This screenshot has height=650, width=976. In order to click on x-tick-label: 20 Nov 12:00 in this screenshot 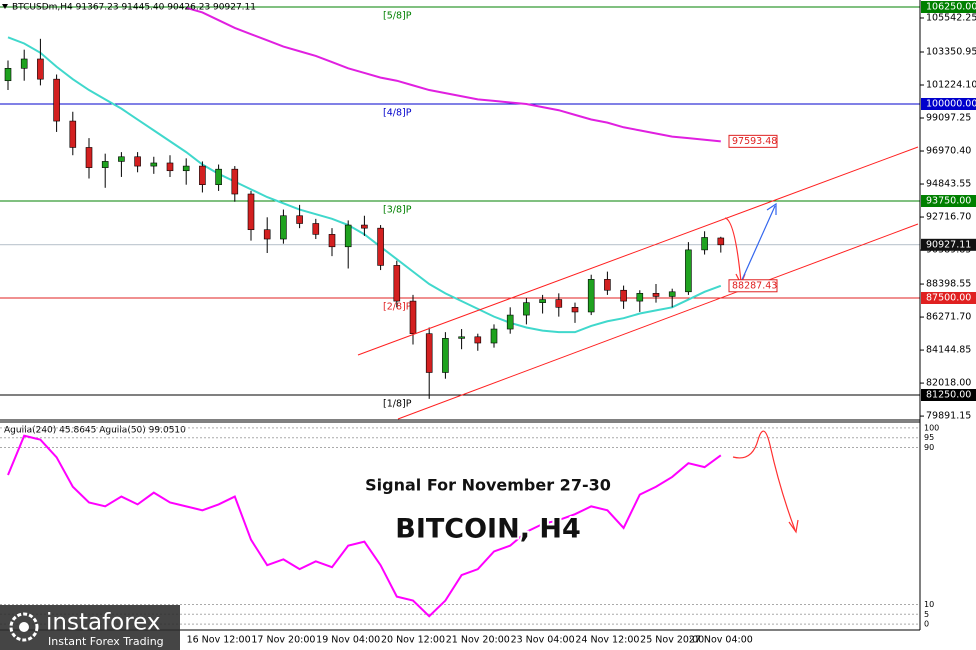, I will do `click(413, 640)`.